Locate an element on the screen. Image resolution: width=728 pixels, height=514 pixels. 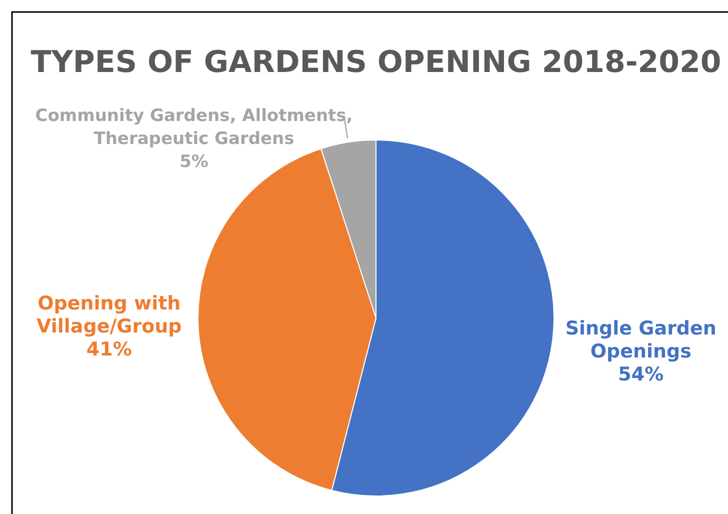
chart-title: TYPES OF GARDENS OPENING 2018-2020 is located at coordinates (376, 62).